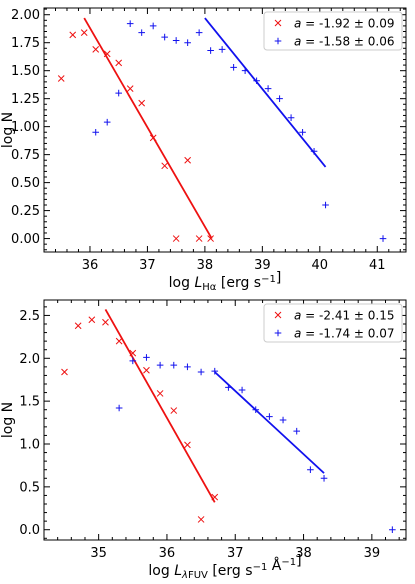  Describe the element at coordinates (25, 183) in the screenshot. I see `y-tick-label: 0.50` at that location.